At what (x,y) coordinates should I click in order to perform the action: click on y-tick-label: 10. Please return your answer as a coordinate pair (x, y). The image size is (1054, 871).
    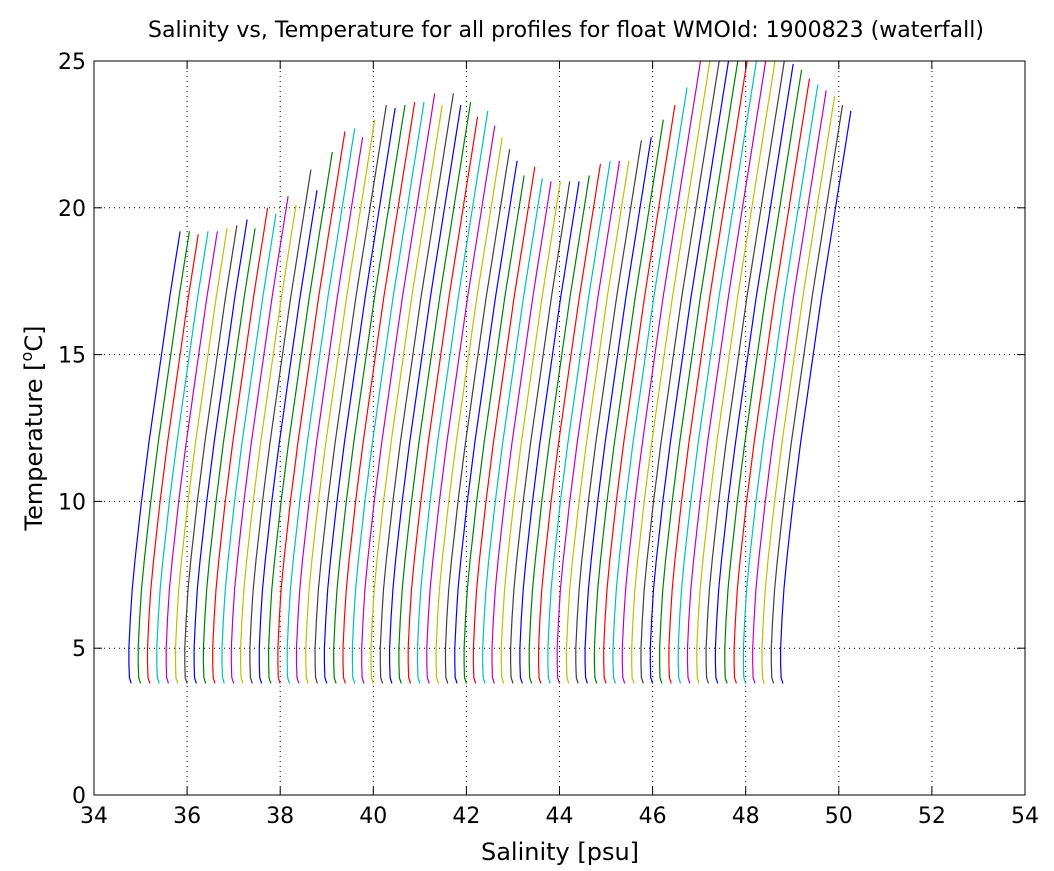
    Looking at the image, I should click on (72, 502).